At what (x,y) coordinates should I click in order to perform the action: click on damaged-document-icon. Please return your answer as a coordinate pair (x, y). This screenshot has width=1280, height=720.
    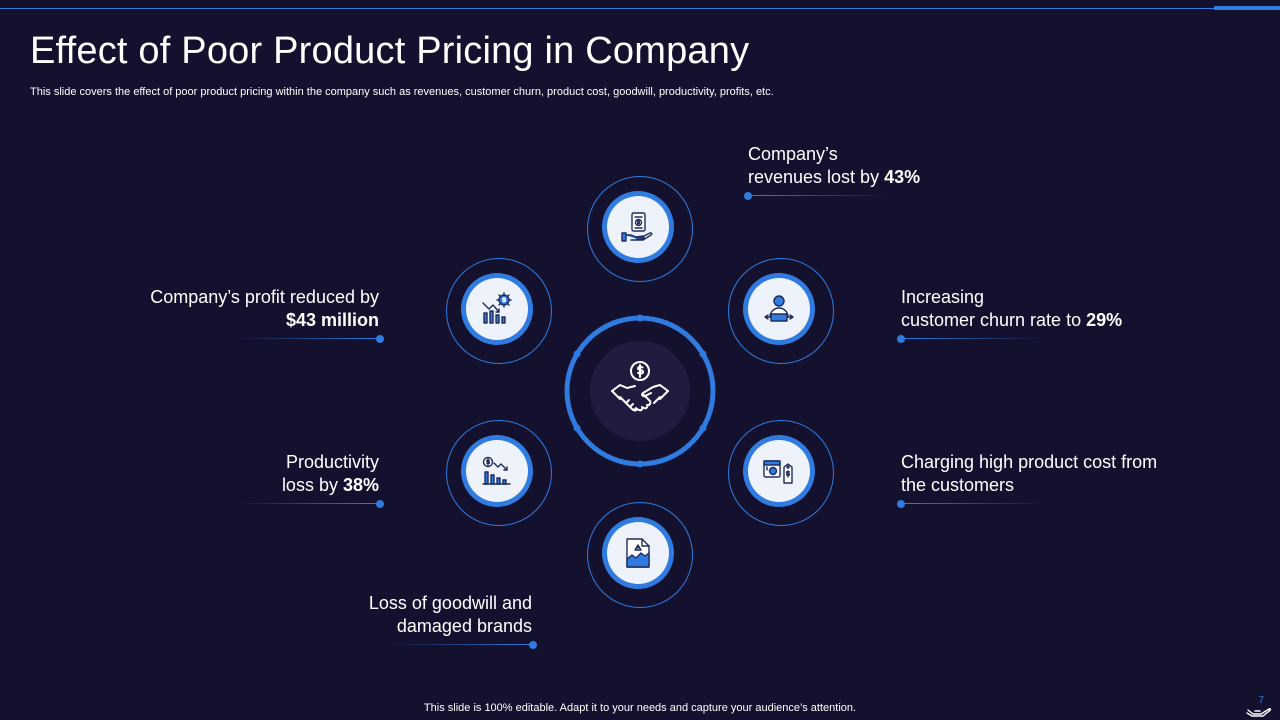
    Looking at the image, I should click on (638, 553).